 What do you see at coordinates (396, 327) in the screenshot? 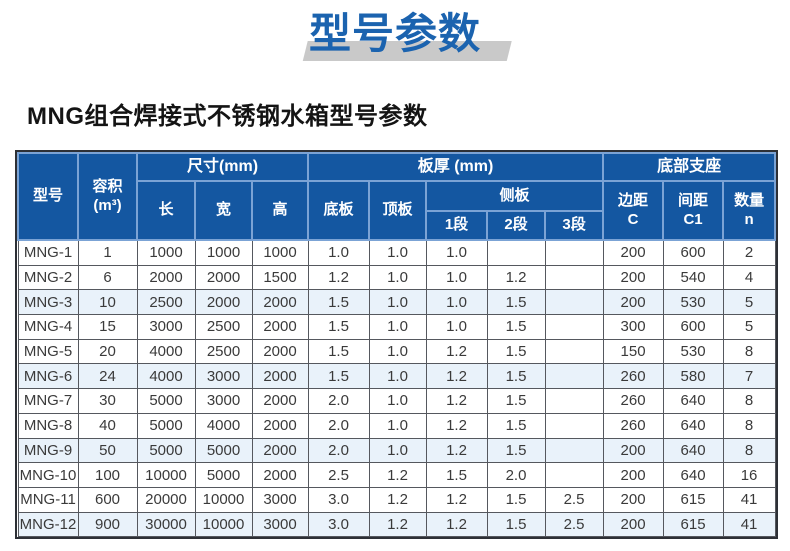
I see `table-row: MNG-4 15 3000 2500 2000 1.5 1.0 1.0 1.5 300 600 5` at bounding box center [396, 327].